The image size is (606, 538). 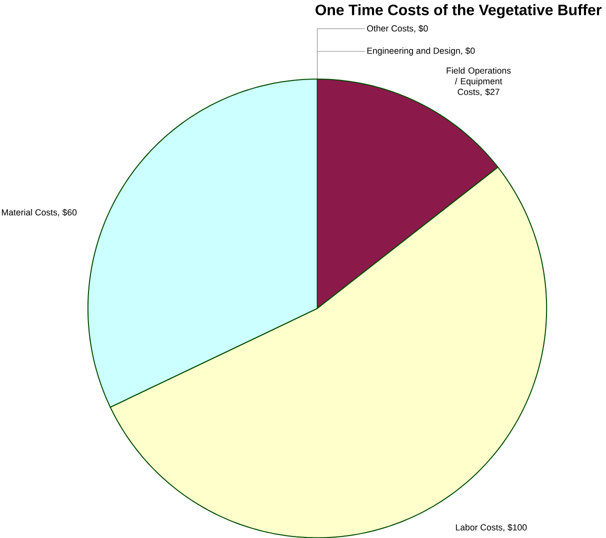 I want to click on category-label: Other Costs, $0, so click(x=397, y=28).